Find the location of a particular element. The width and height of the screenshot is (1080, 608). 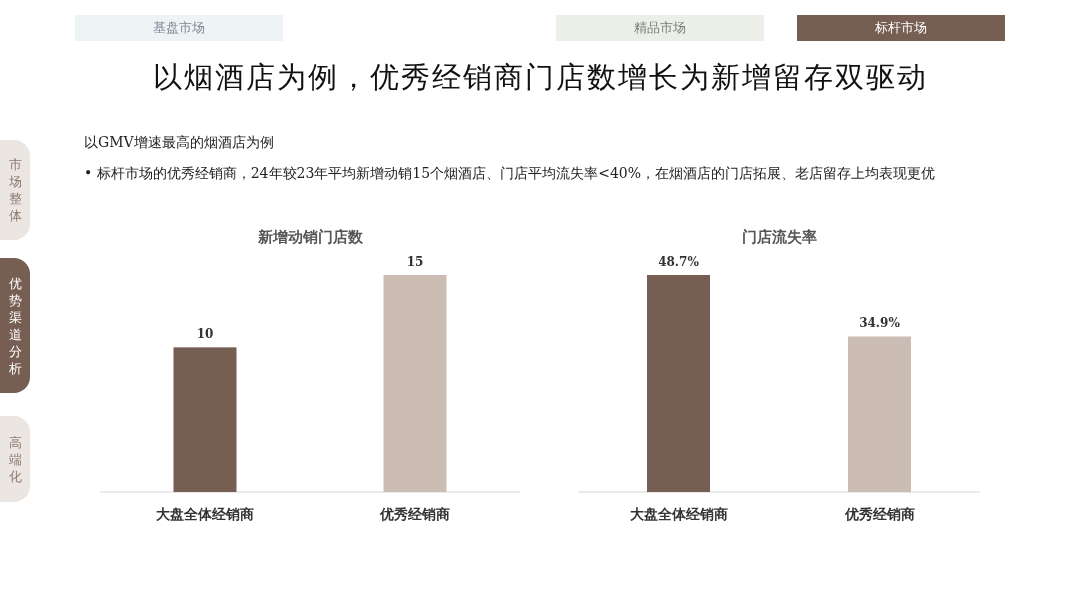

text: 以GMV增速最高的烟酒店为例 is located at coordinates (179, 143).